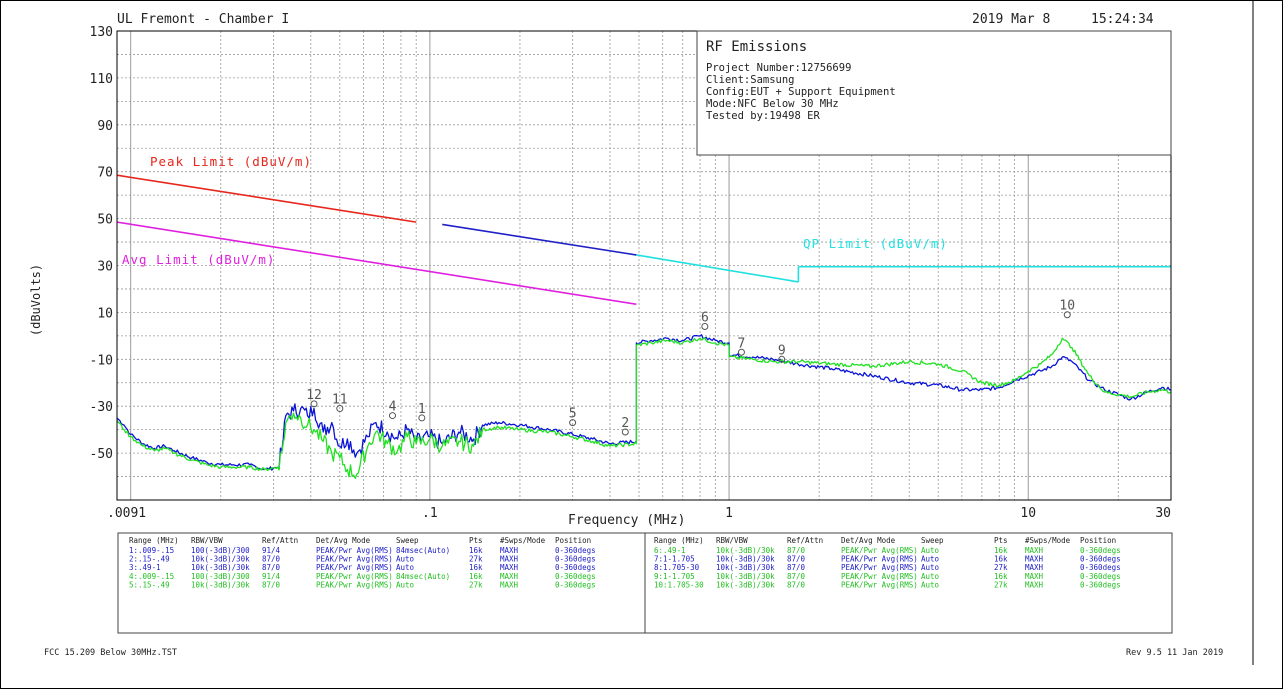 Image resolution: width=1283 pixels, height=689 pixels. I want to click on test-file-name: FCC 15.209 Below 30MHz.TST, so click(110, 653).